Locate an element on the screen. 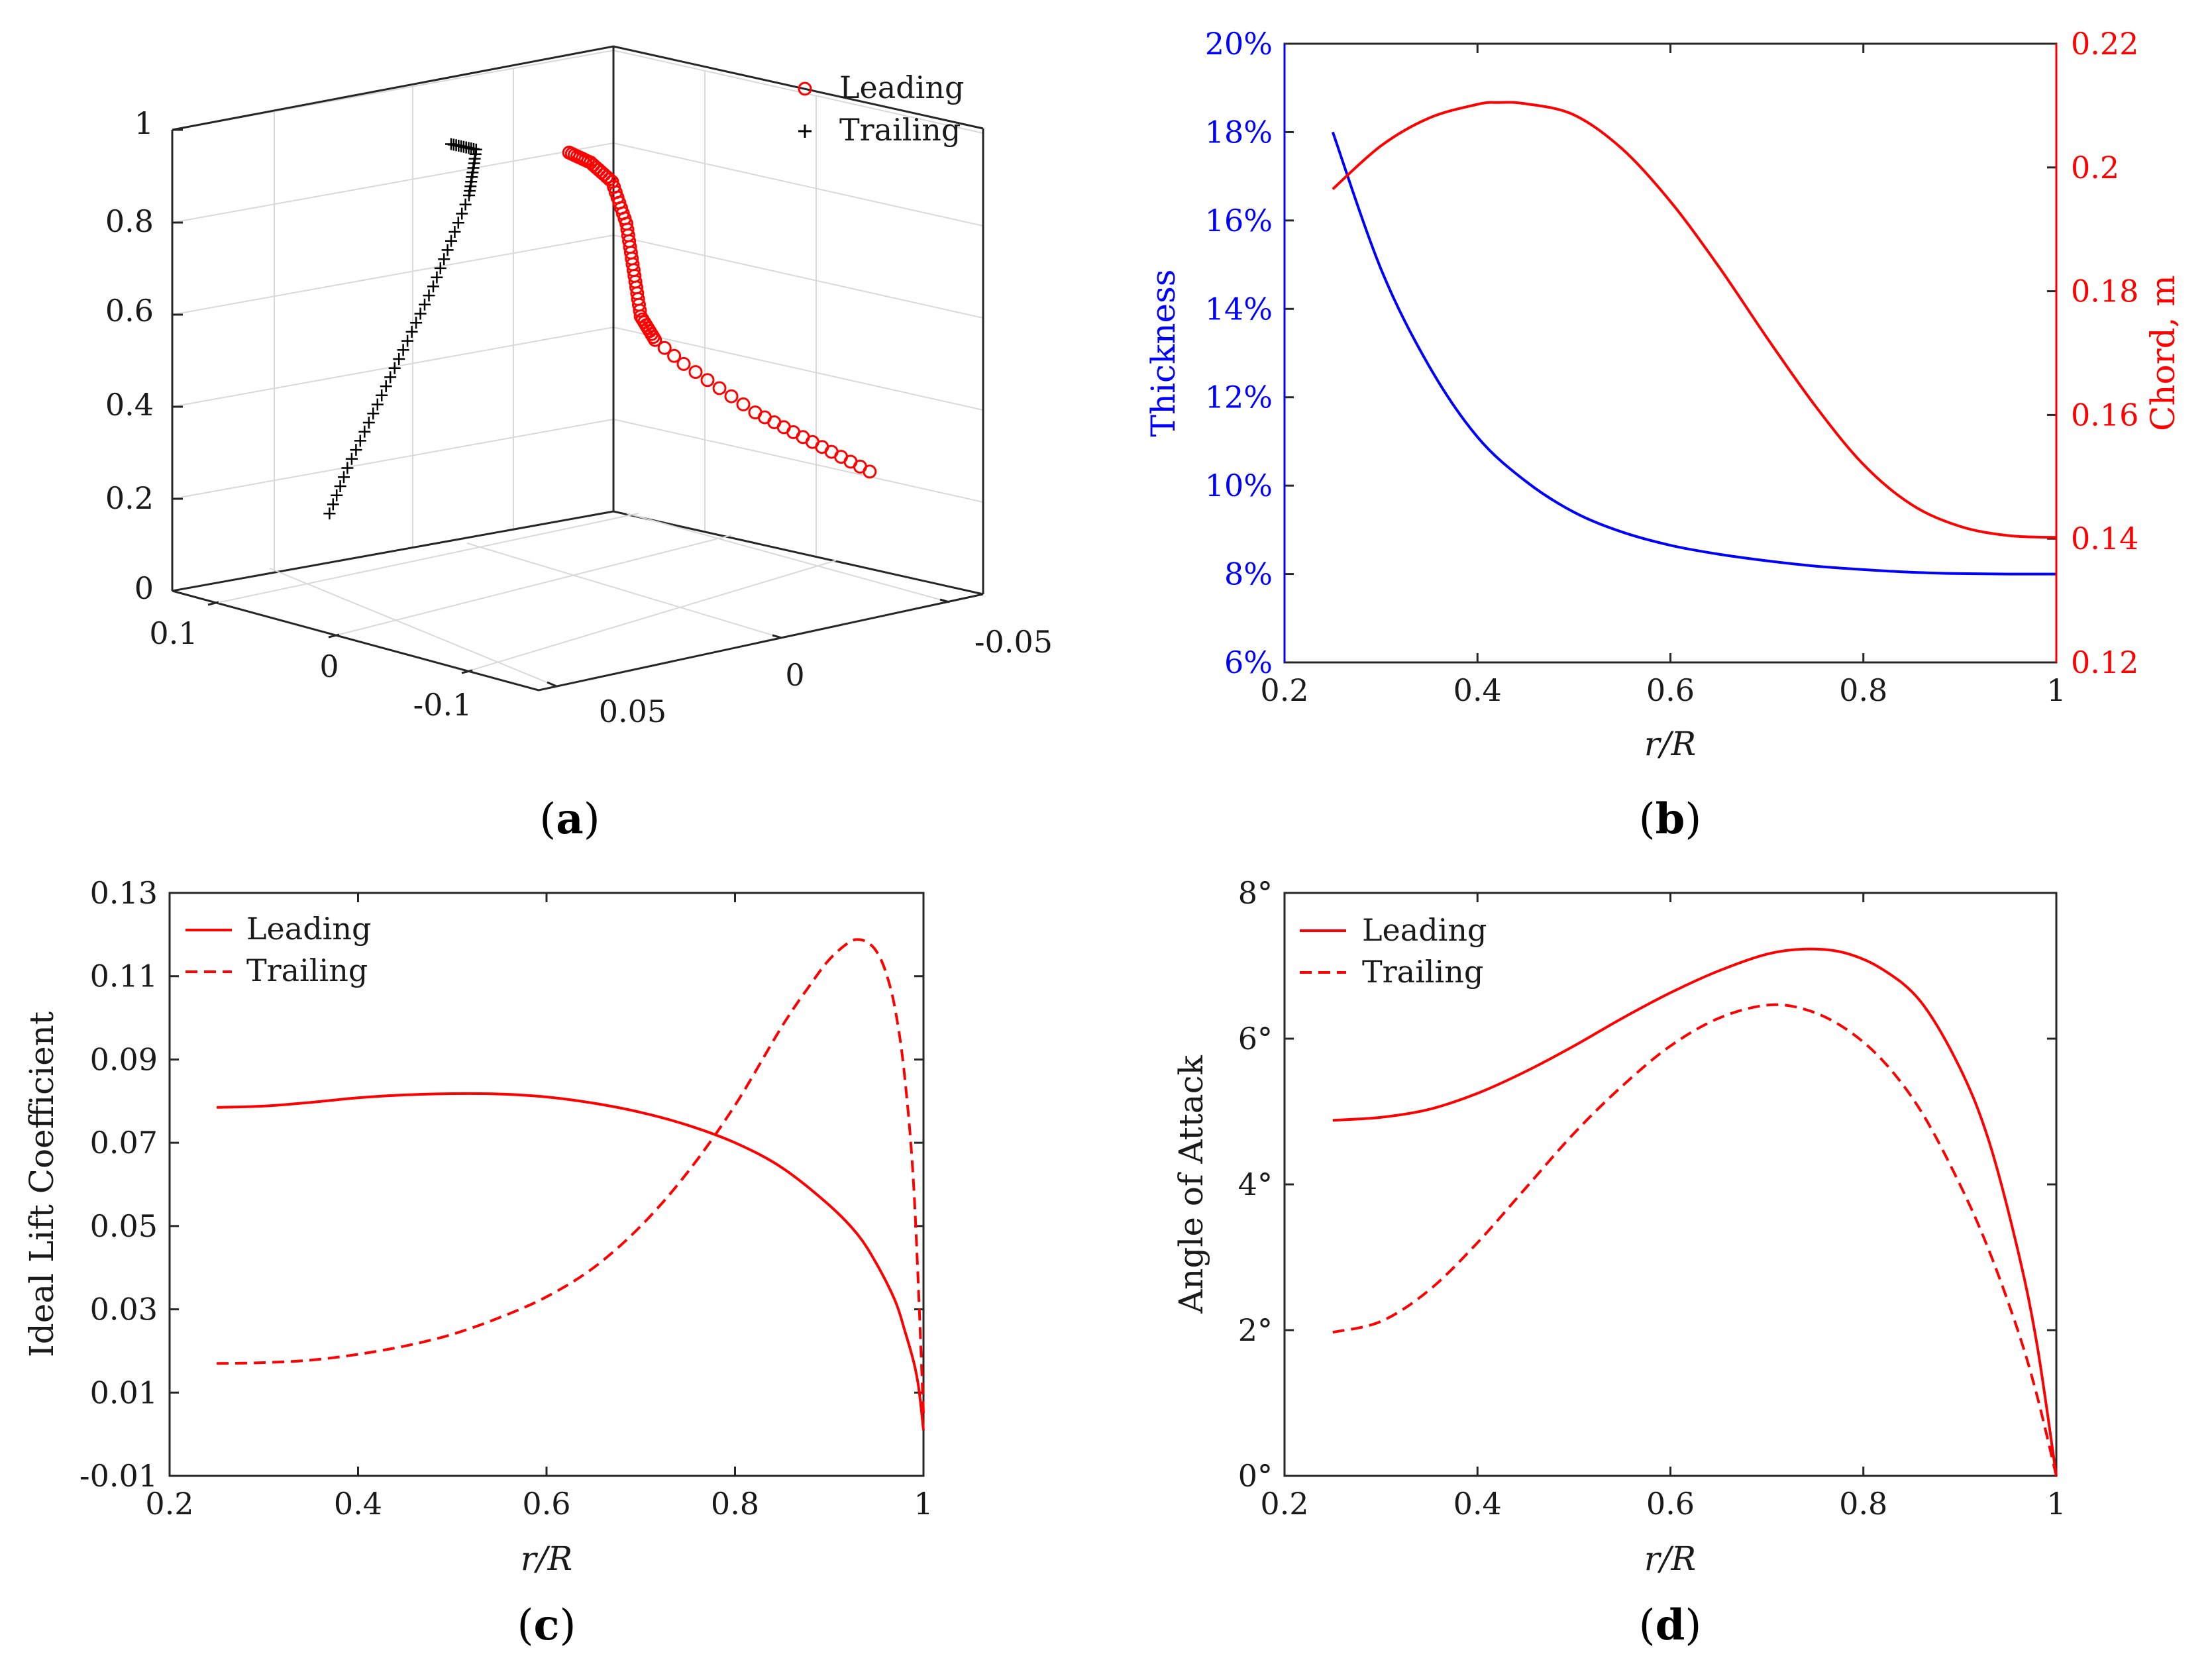 The height and width of the screenshot is (1662, 2212). y-tick-label: 4° is located at coordinates (1255, 1185).